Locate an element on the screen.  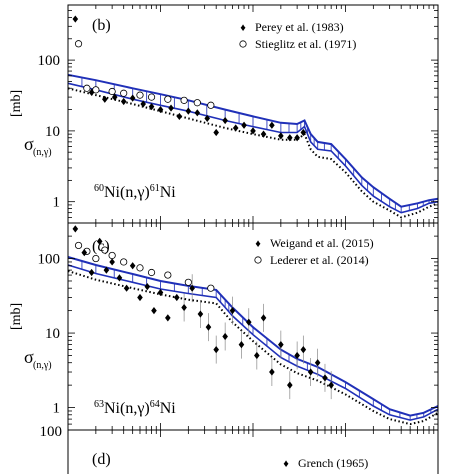
panel-b-label: (b) is located at coordinates (101, 25).